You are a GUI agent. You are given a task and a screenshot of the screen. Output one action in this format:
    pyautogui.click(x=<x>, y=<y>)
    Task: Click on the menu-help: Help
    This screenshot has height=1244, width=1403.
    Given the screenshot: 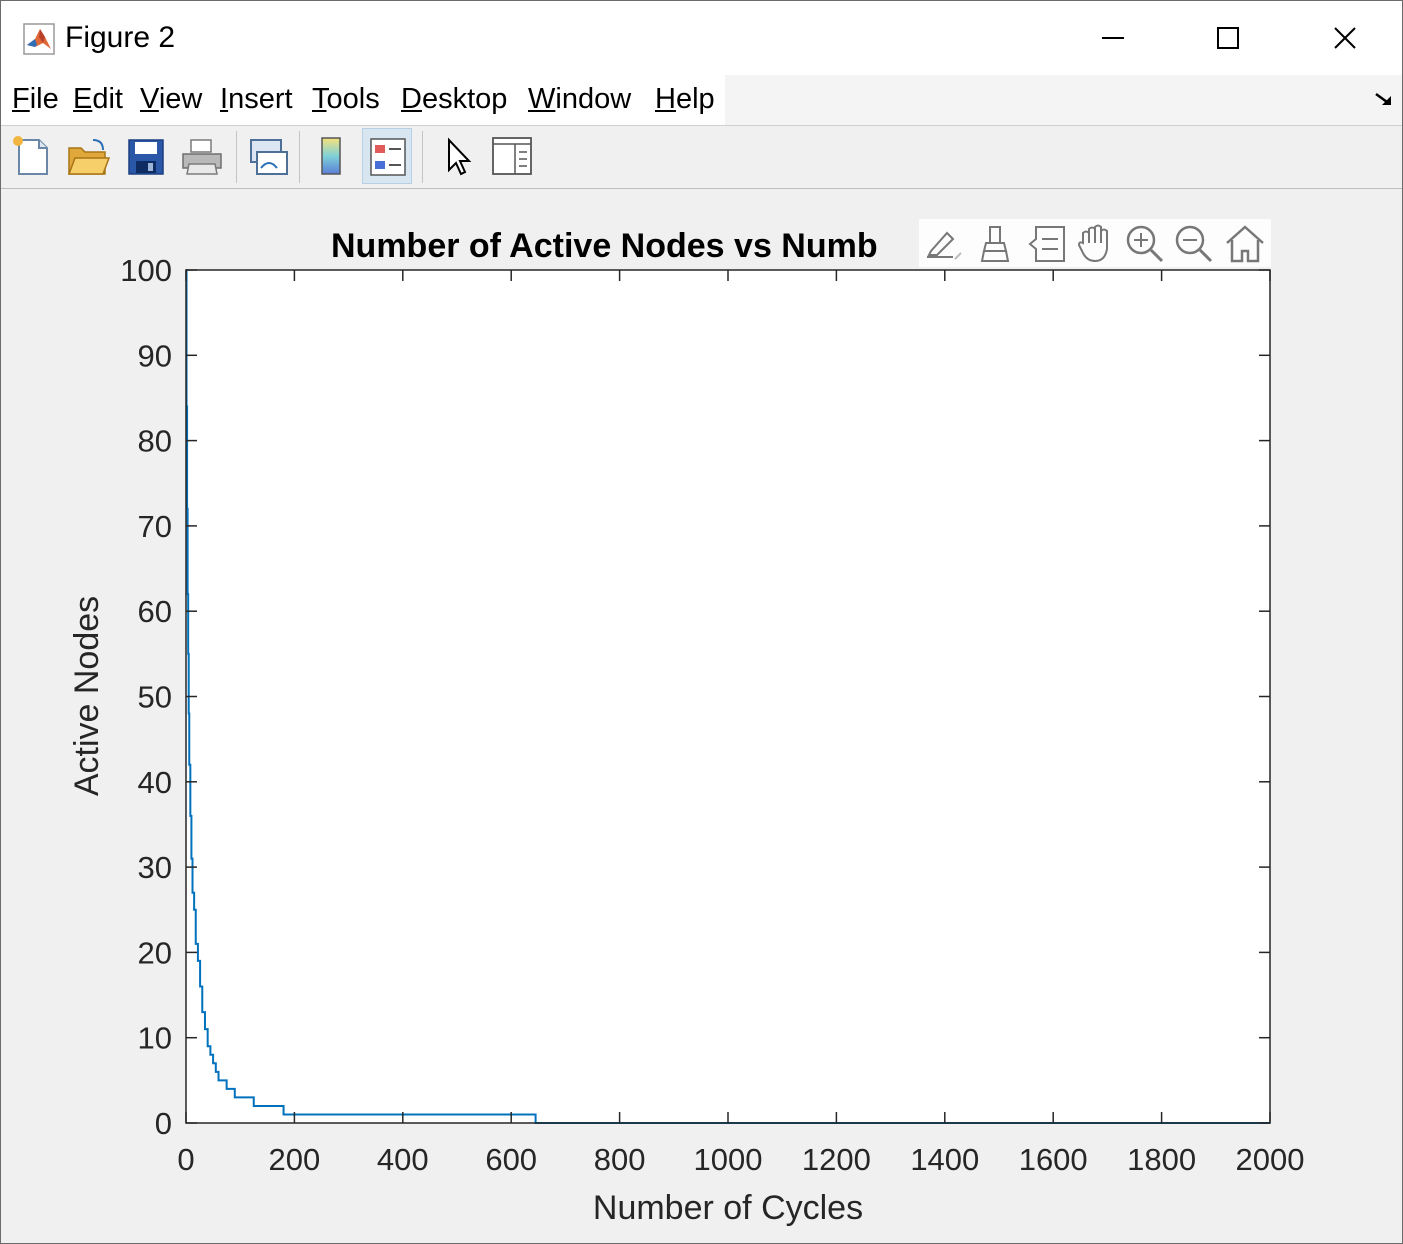 What is the action you would take?
    pyautogui.click(x=685, y=99)
    